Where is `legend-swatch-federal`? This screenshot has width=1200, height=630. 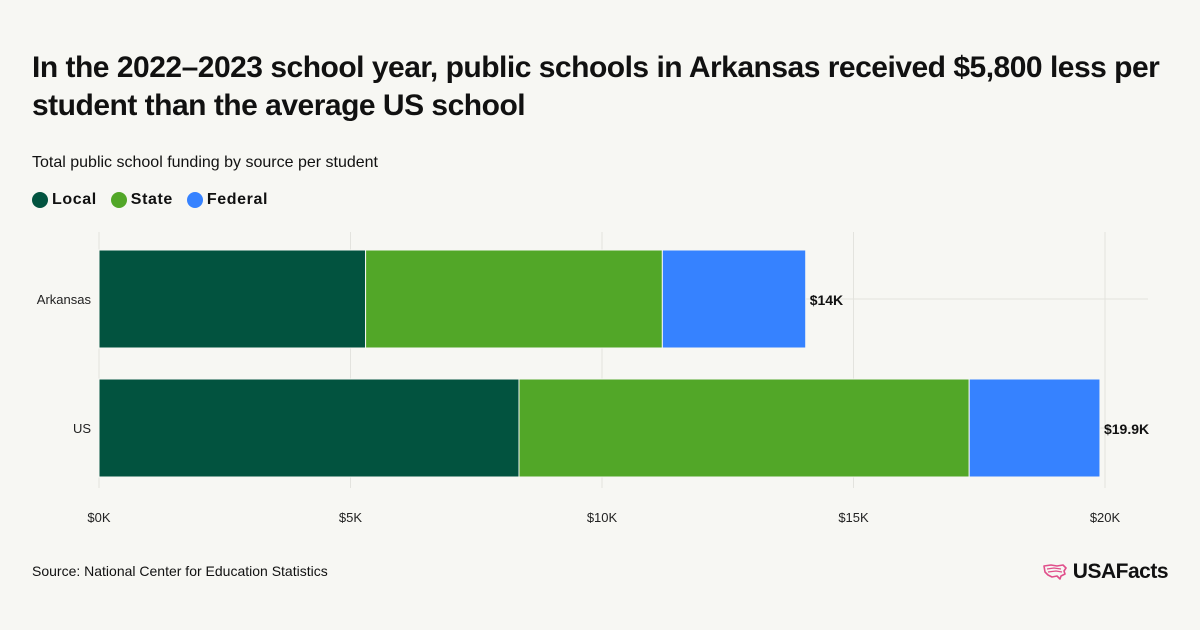
legend-swatch-federal is located at coordinates (194, 200).